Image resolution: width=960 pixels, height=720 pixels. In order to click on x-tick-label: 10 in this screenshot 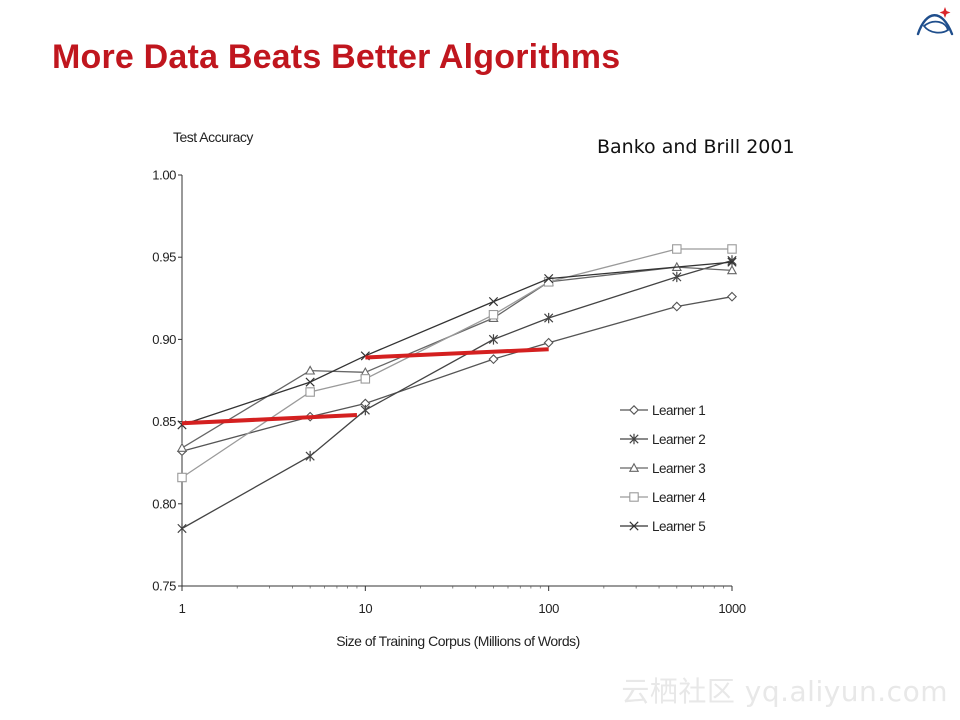, I will do `click(365, 608)`.